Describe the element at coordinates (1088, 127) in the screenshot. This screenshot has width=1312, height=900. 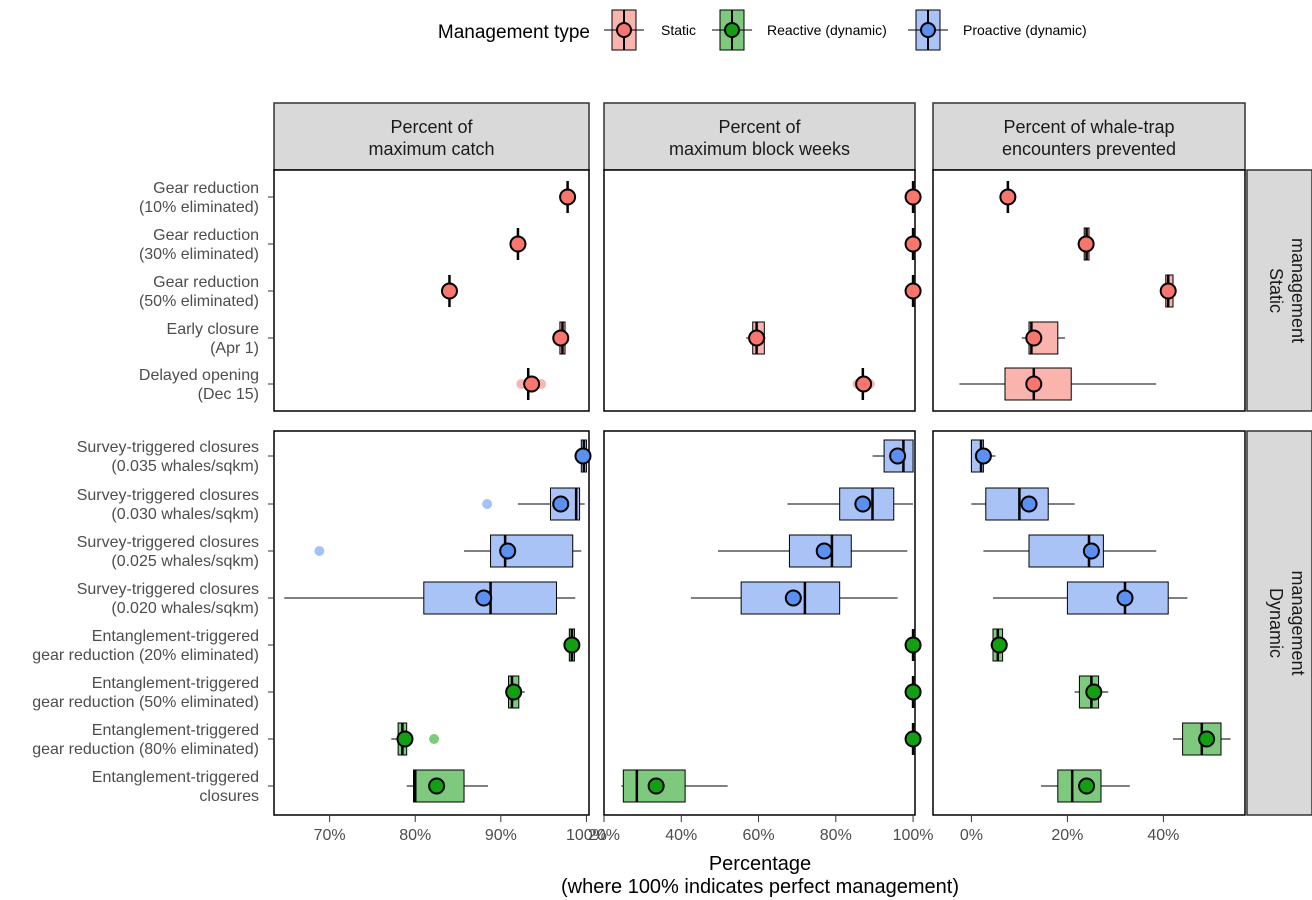
I see `facet-strip-label: Percent of whale-trap` at that location.